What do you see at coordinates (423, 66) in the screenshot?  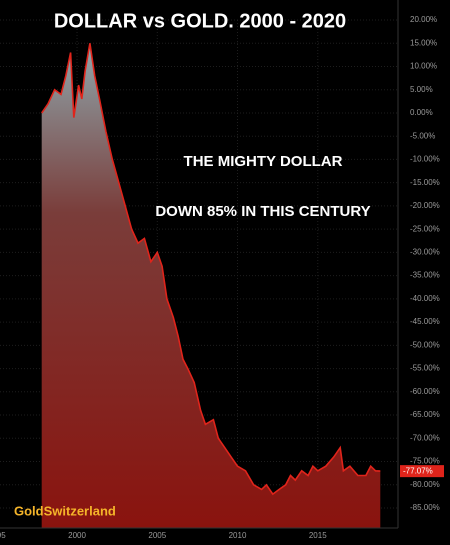 I see `y-tick-label: 10.00%` at bounding box center [423, 66].